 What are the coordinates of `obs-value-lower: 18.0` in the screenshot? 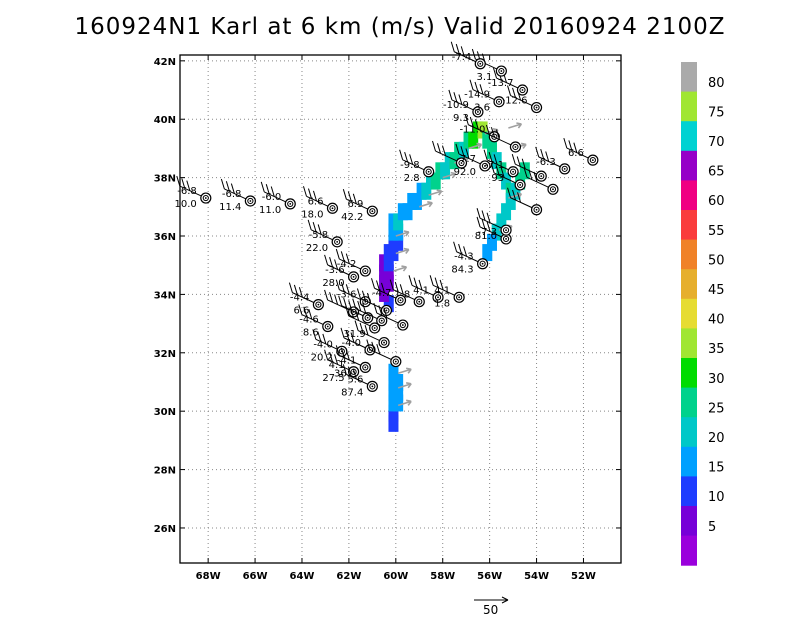 It's located at (312, 214).